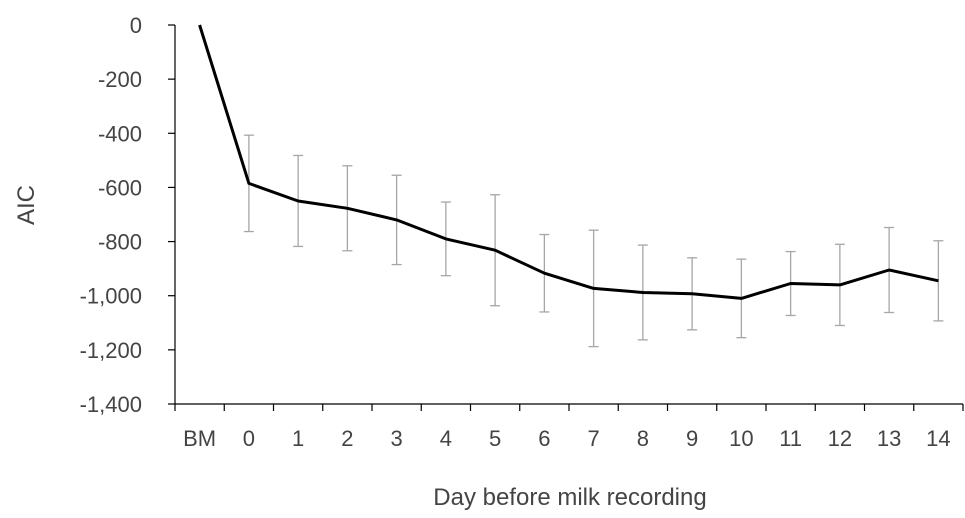  What do you see at coordinates (495, 438) in the screenshot?
I see `x-tick-label: 5` at bounding box center [495, 438].